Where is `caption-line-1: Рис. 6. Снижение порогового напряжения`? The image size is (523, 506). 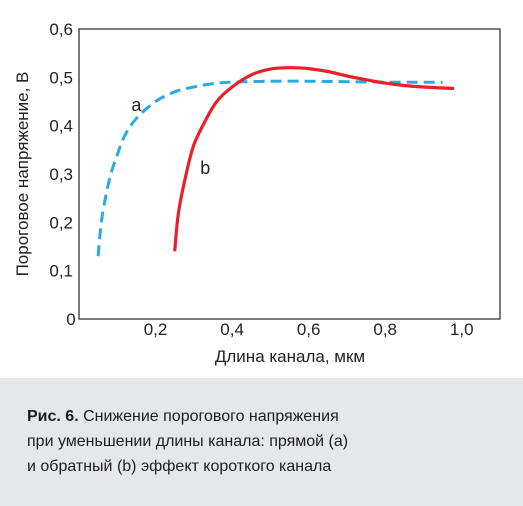 caption-line-1: Рис. 6. Снижение порогового напряжения is located at coordinates (275, 416).